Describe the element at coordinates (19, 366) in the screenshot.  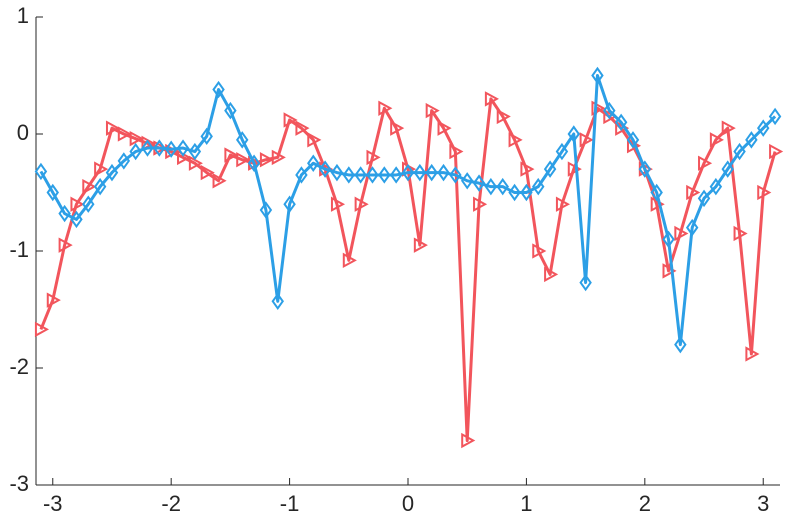
I see `y-tick-label: -2` at that location.